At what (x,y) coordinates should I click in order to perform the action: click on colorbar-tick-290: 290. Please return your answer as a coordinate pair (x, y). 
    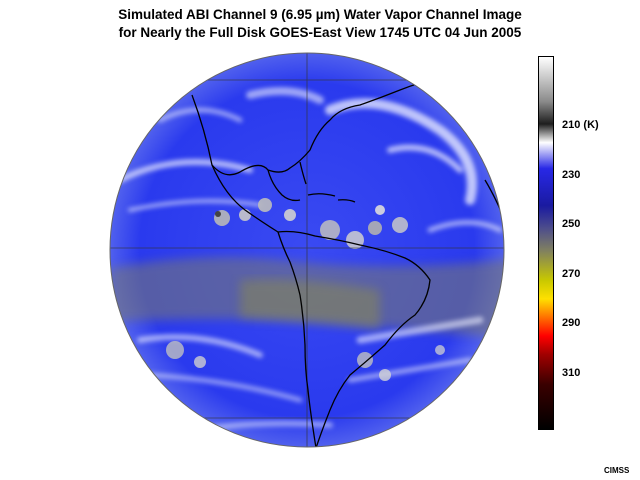
    Looking at the image, I should click on (571, 323).